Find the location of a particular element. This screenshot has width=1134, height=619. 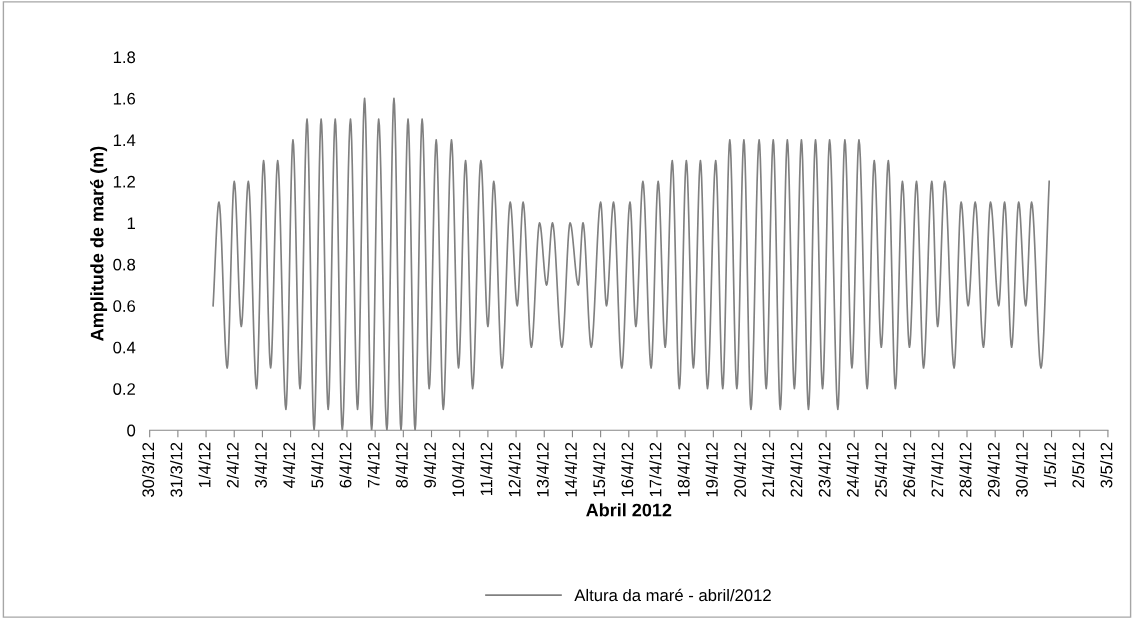

x-tick-label: 23/4/12 is located at coordinates (824, 469).